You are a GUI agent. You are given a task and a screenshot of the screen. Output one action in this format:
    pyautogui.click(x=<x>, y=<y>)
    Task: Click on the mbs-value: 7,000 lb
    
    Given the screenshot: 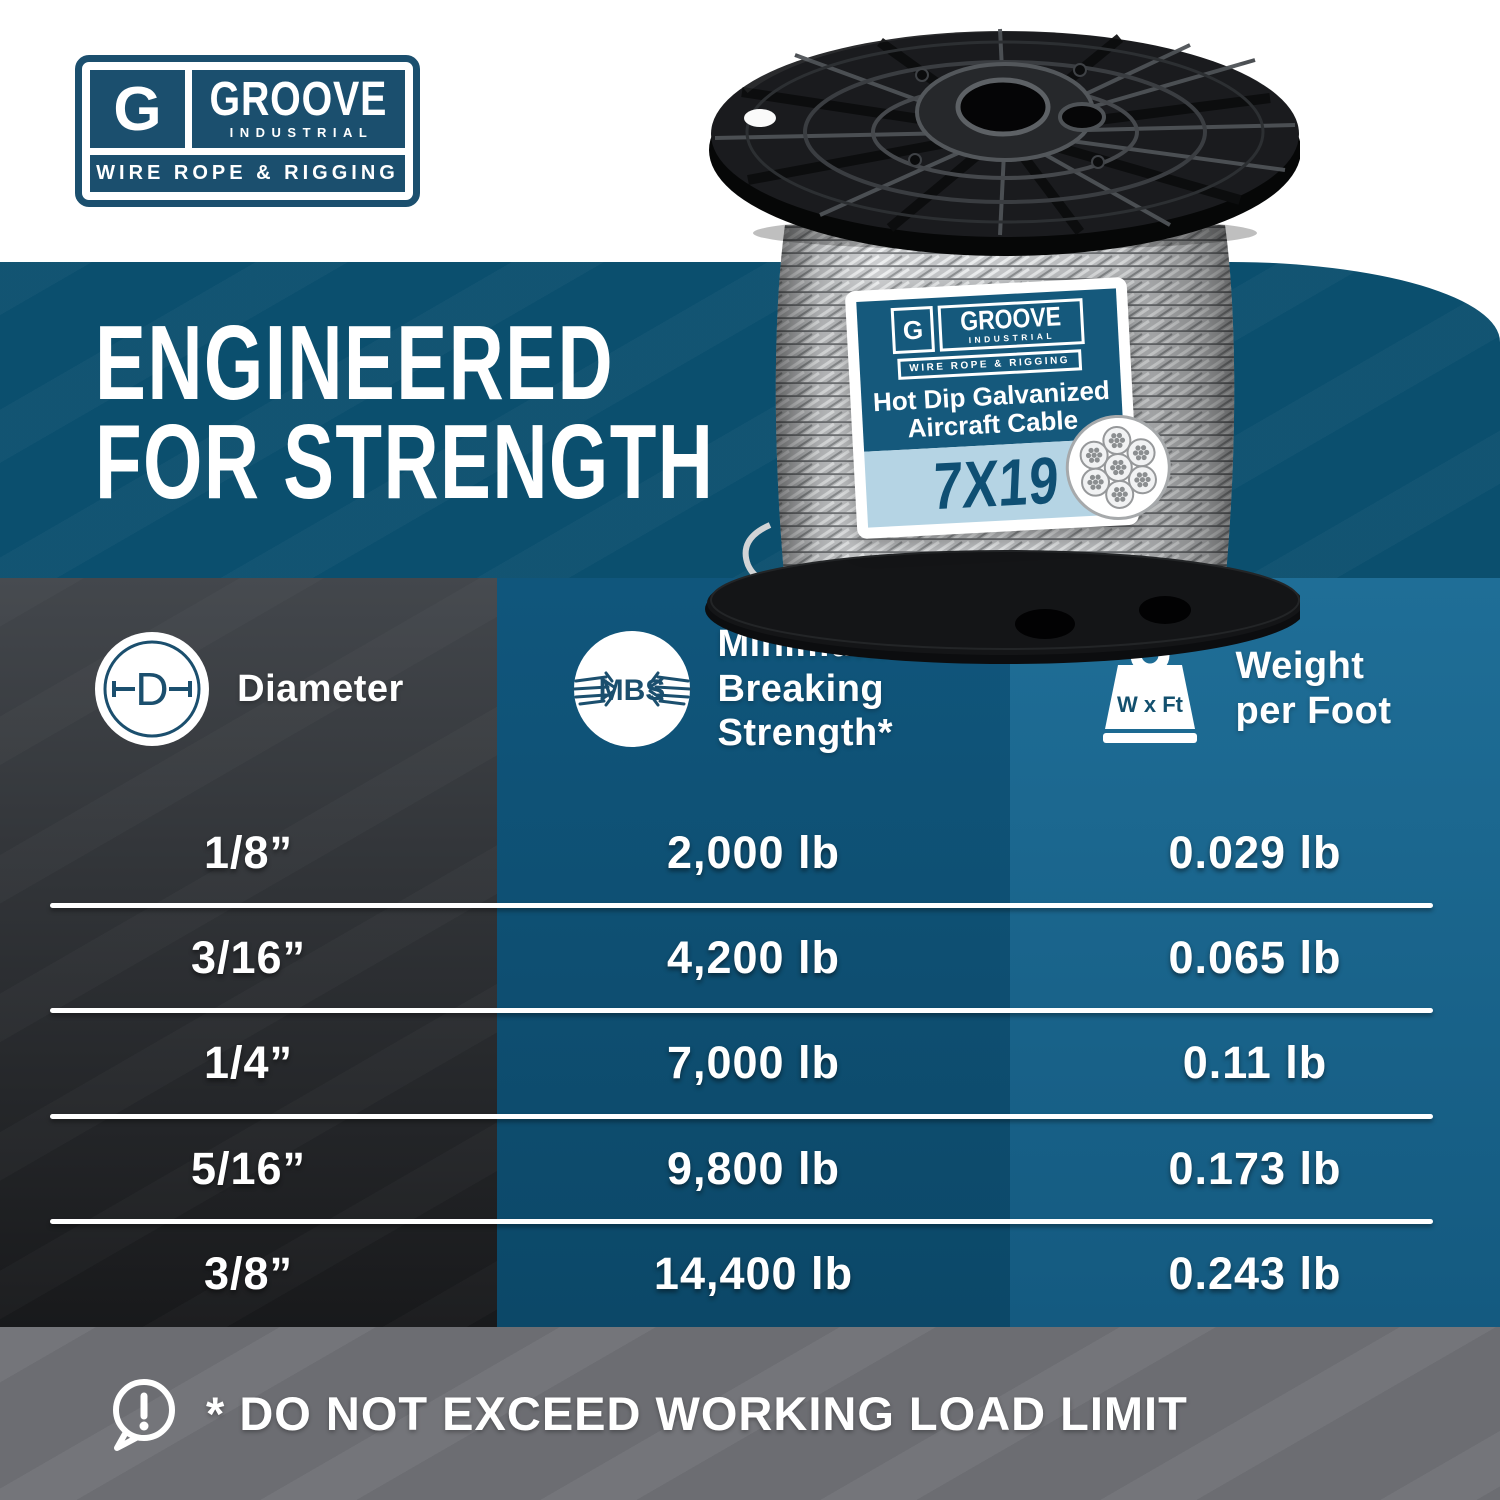 What is the action you would take?
    pyautogui.click(x=753, y=1063)
    